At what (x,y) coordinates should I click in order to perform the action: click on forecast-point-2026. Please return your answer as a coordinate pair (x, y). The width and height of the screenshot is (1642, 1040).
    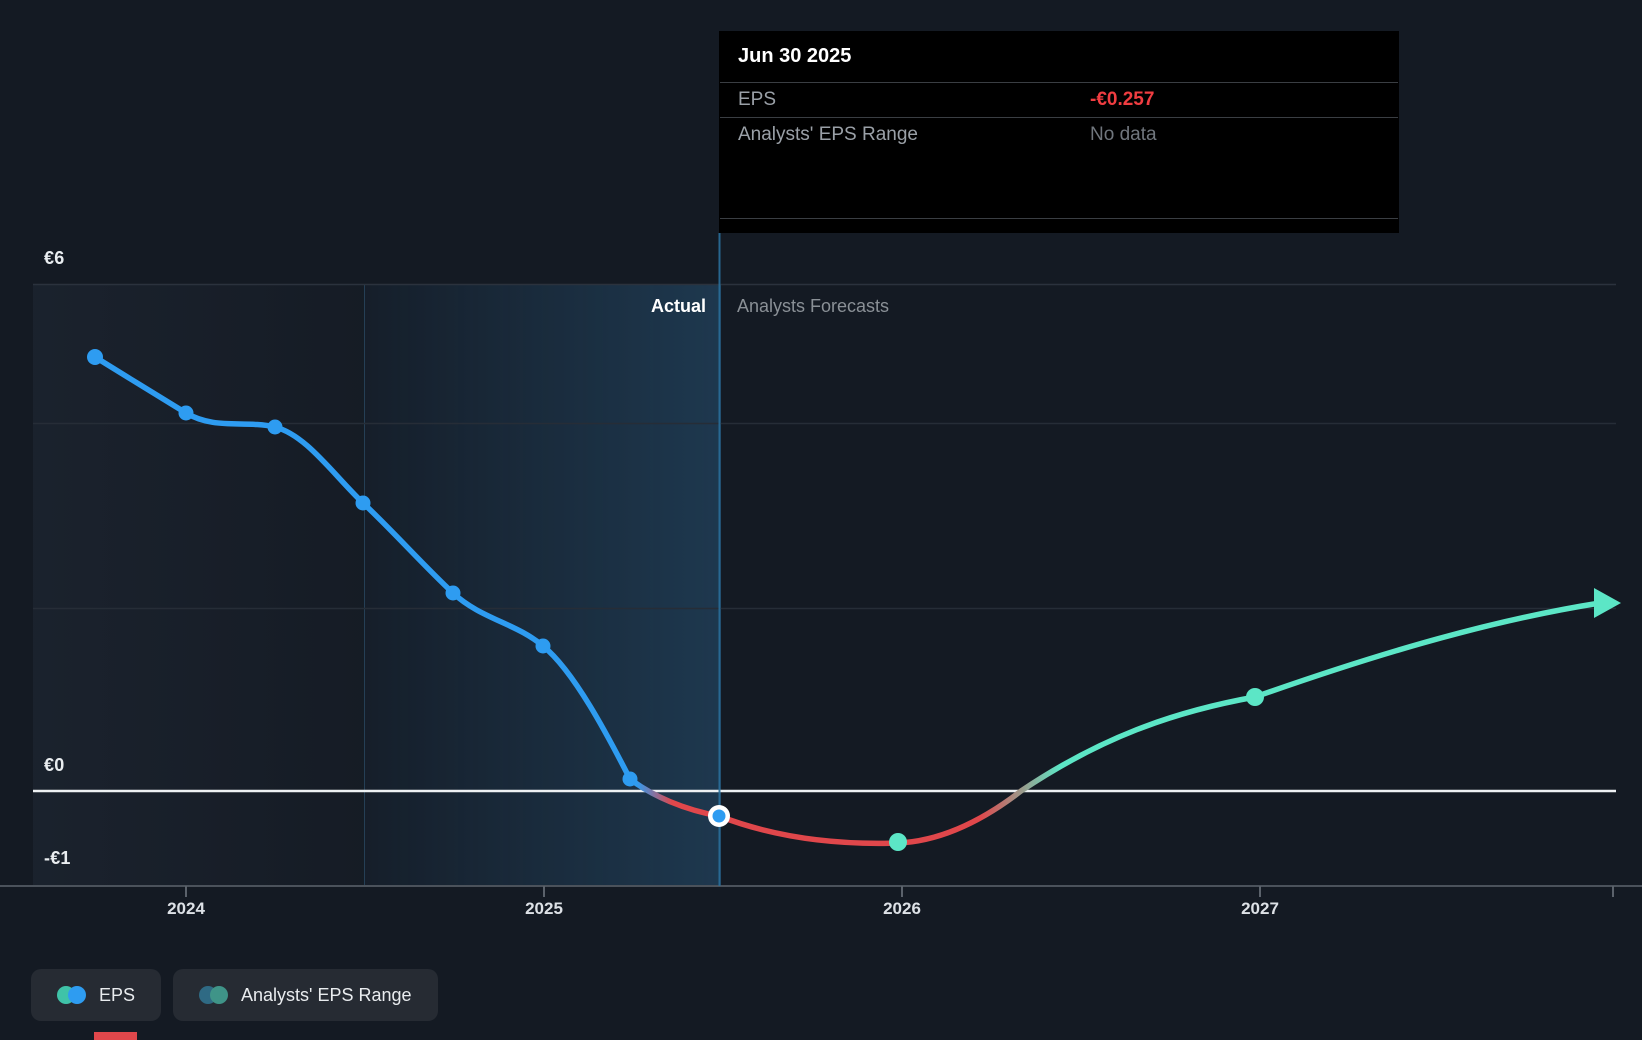
    Looking at the image, I should click on (898, 842).